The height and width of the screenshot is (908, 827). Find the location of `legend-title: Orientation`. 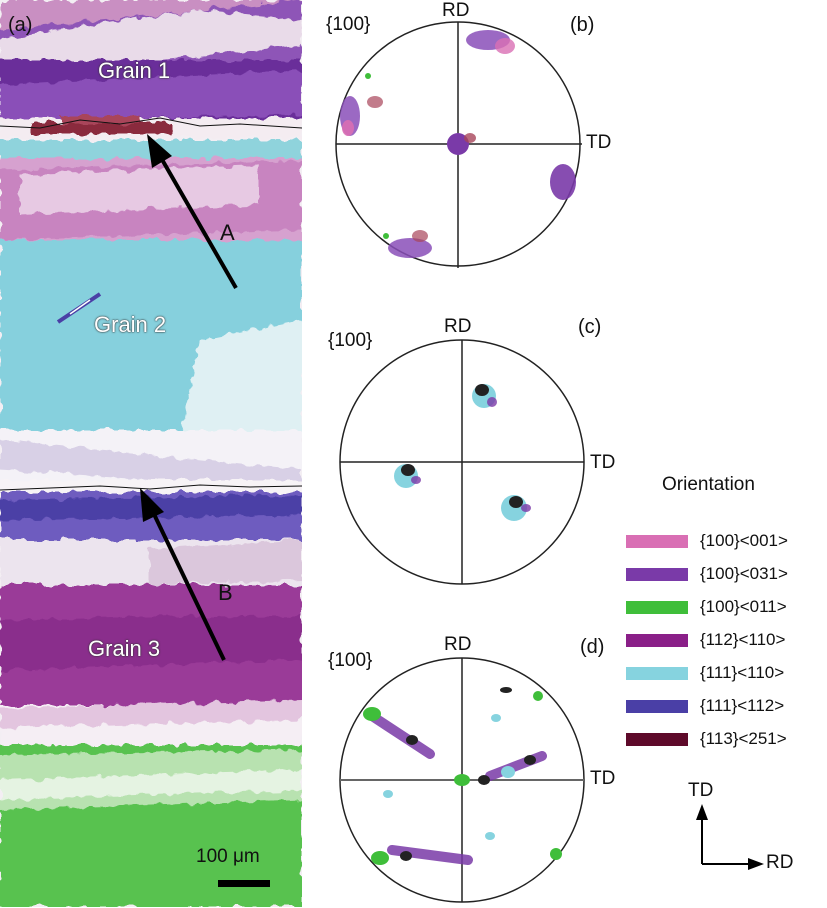

legend-title: Orientation is located at coordinates (708, 484).